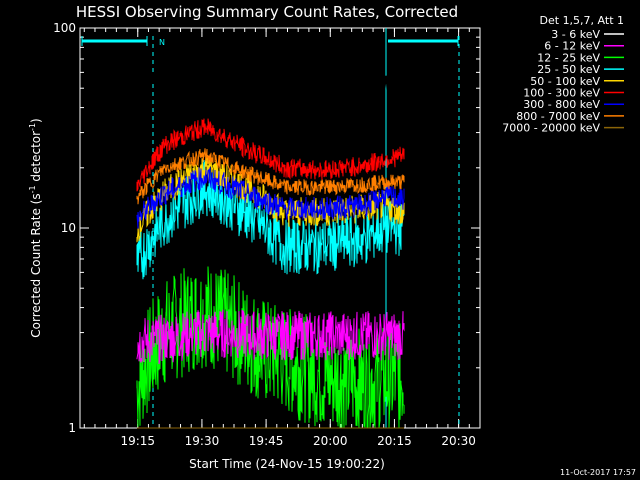 Image resolution: width=640 pixels, height=480 pixels. What do you see at coordinates (68, 228) in the screenshot?
I see `y-tick-label: 10` at bounding box center [68, 228].